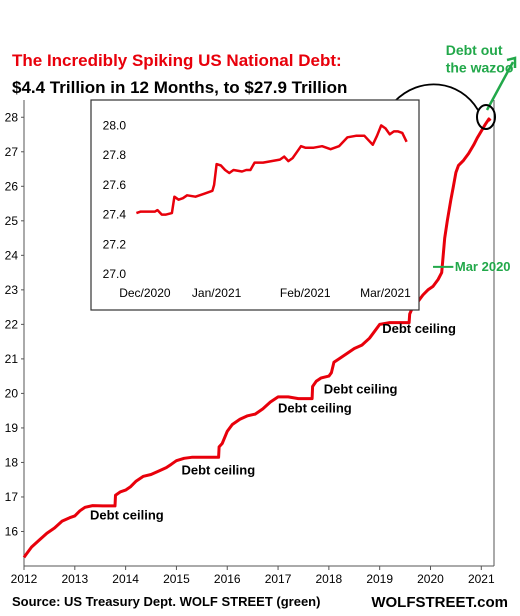 The image size is (520, 616). I want to click on x-tick-label: 2019, so click(379, 579).